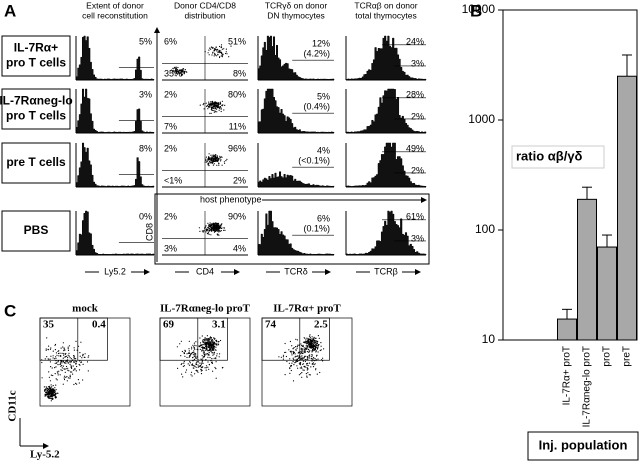 The image size is (640, 462). Describe the element at coordinates (296, 111) in the screenshot. I see `histogram` at that location.